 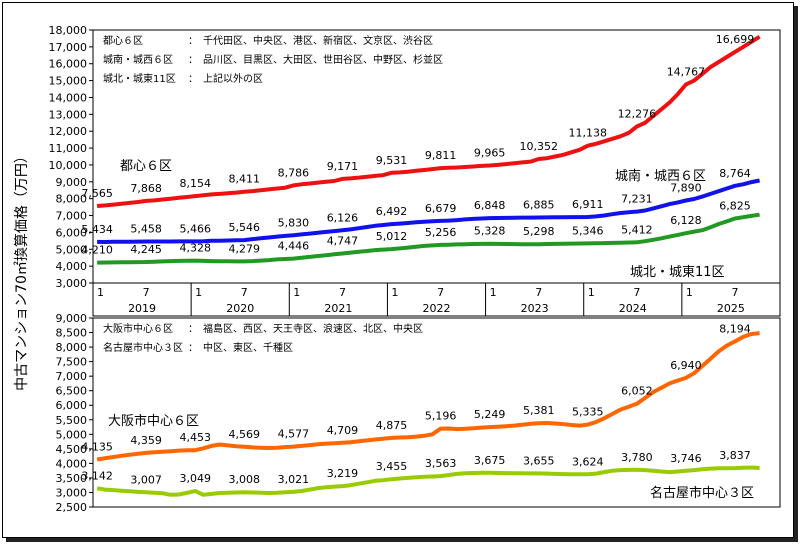 I want to click on y-tick-label: 10,000, so click(x=68, y=165).